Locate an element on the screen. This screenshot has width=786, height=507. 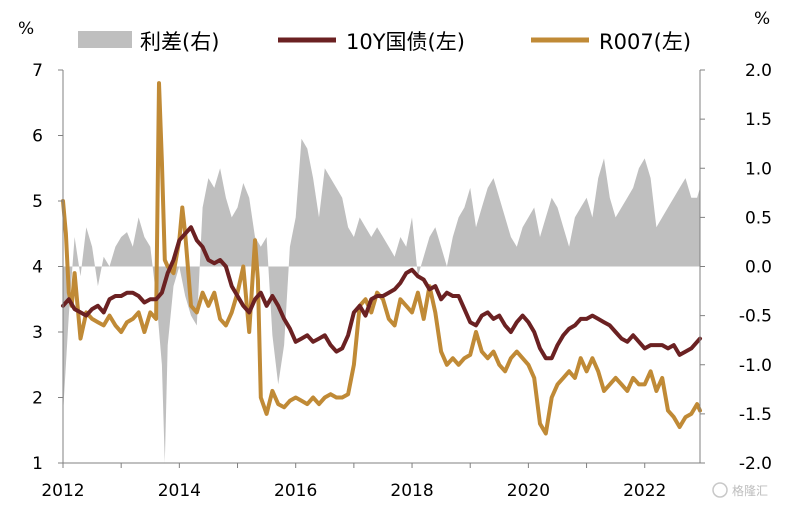
right-tick-label: 0.0 is located at coordinates (758, 268).